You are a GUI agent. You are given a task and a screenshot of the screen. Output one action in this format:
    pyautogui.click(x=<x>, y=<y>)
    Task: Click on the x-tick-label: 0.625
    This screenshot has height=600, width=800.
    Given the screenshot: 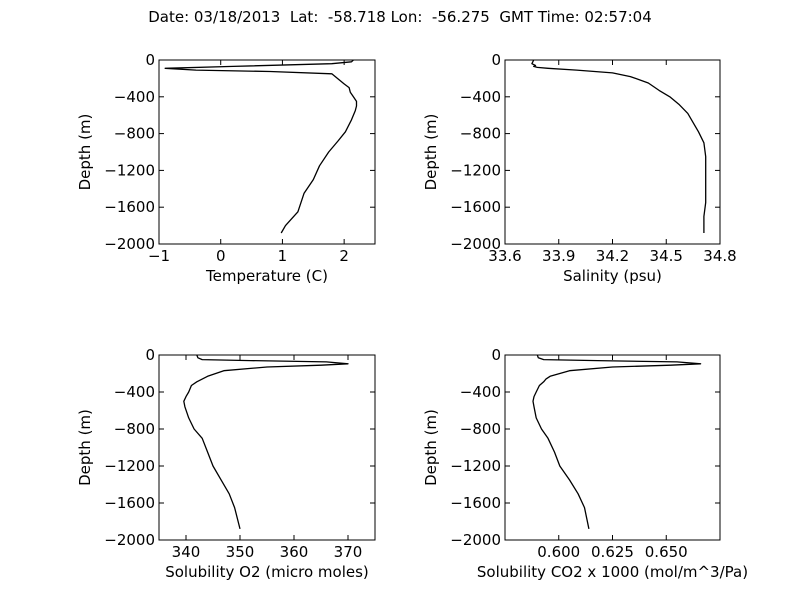 What is the action you would take?
    pyautogui.click(x=612, y=552)
    